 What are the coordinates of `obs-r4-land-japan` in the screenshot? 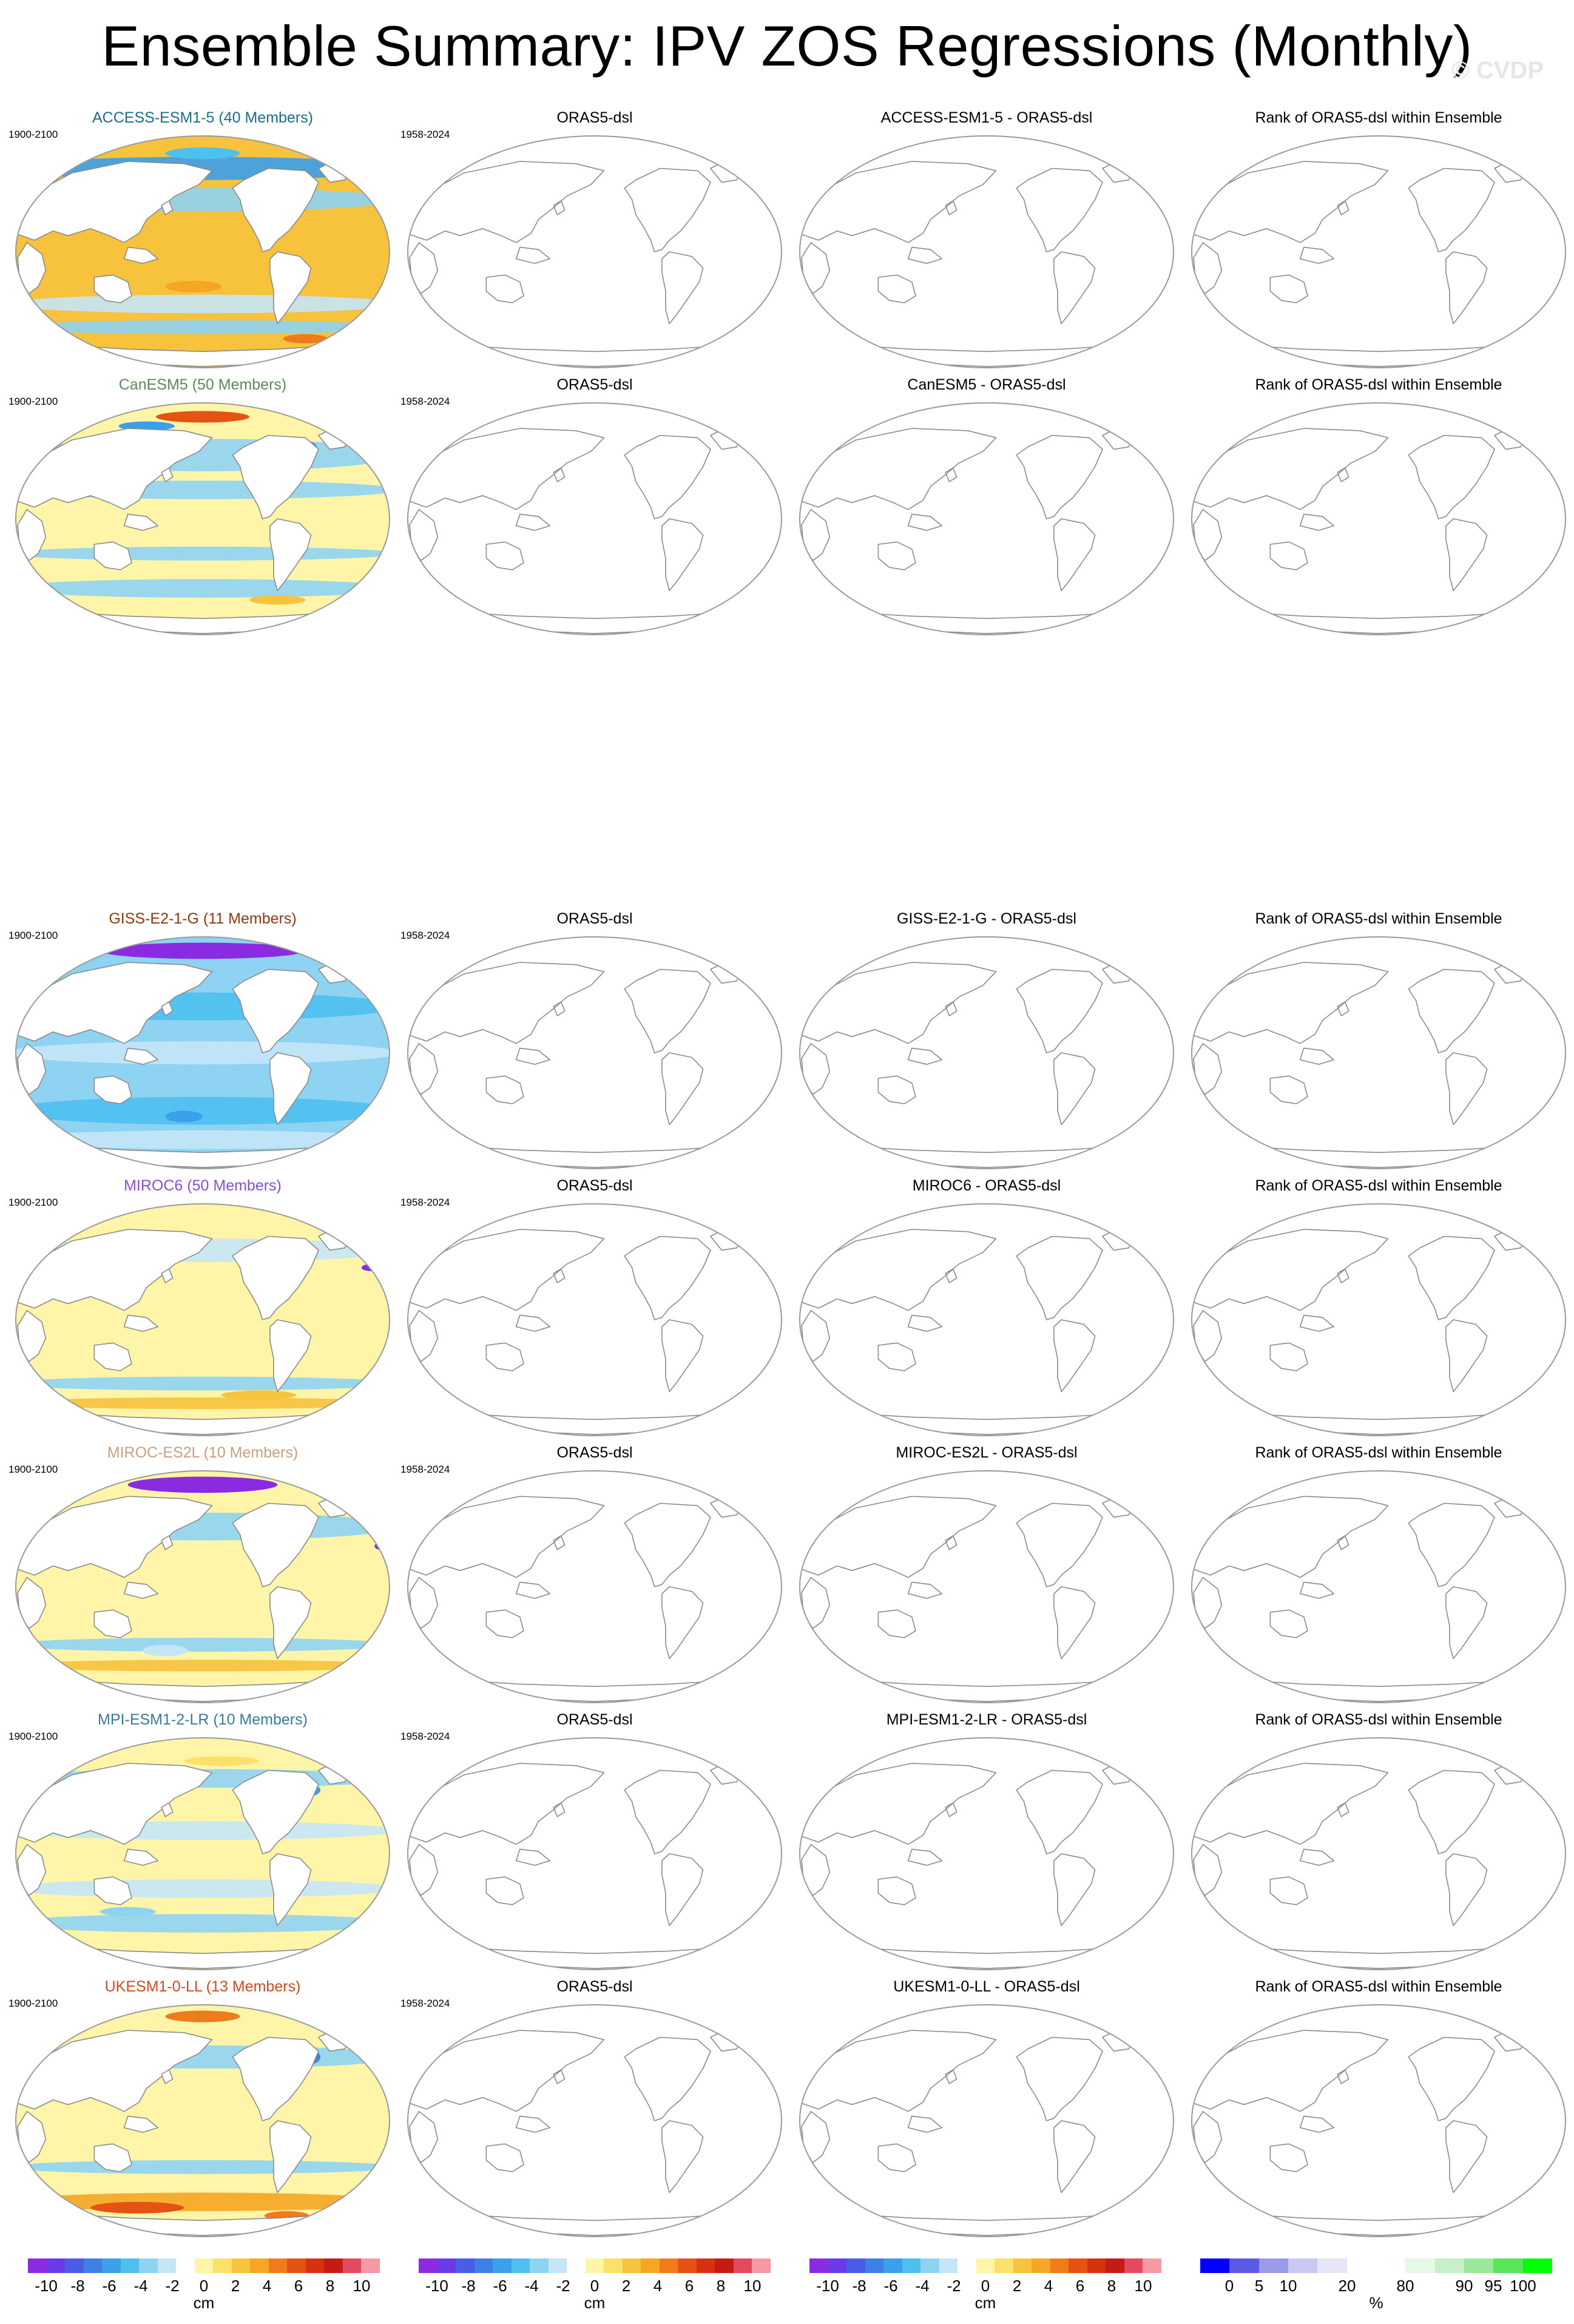 It's located at (559, 1275).